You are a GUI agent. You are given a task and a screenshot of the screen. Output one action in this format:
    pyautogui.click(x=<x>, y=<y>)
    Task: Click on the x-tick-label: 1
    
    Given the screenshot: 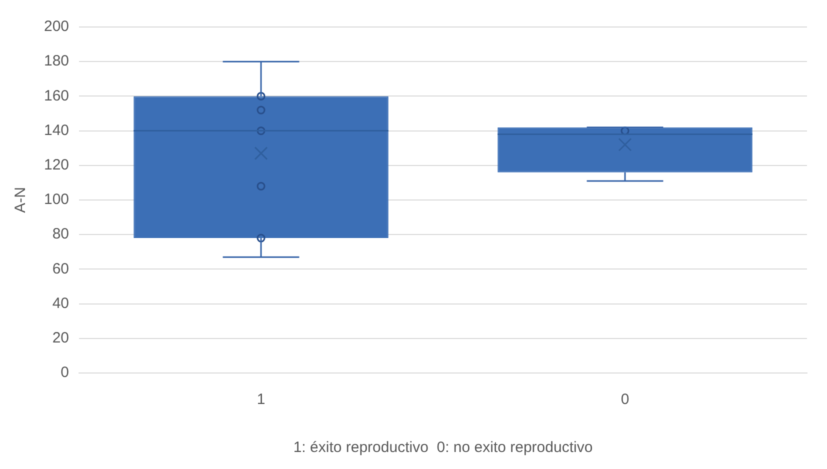 What is the action you would take?
    pyautogui.click(x=261, y=399)
    